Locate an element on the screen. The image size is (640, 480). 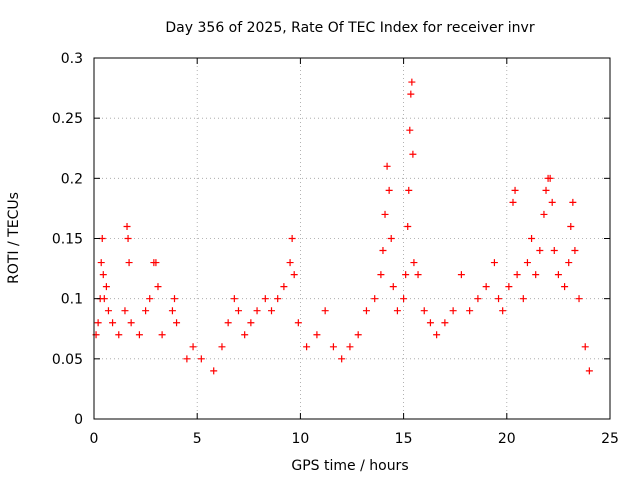
y-tick-label: 0.2 is located at coordinates (72, 179).